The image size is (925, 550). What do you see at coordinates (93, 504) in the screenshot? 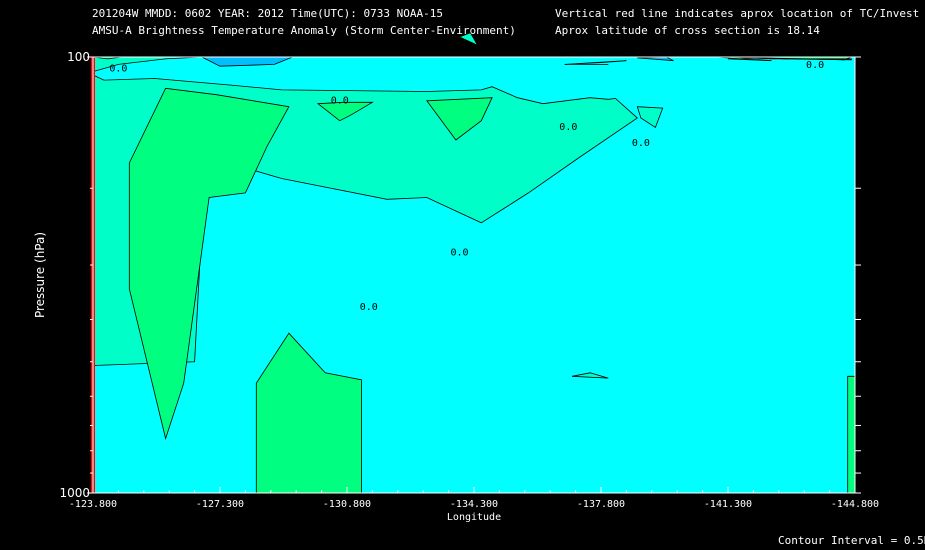
I see `x-tick-label: -123.800` at bounding box center [93, 504].